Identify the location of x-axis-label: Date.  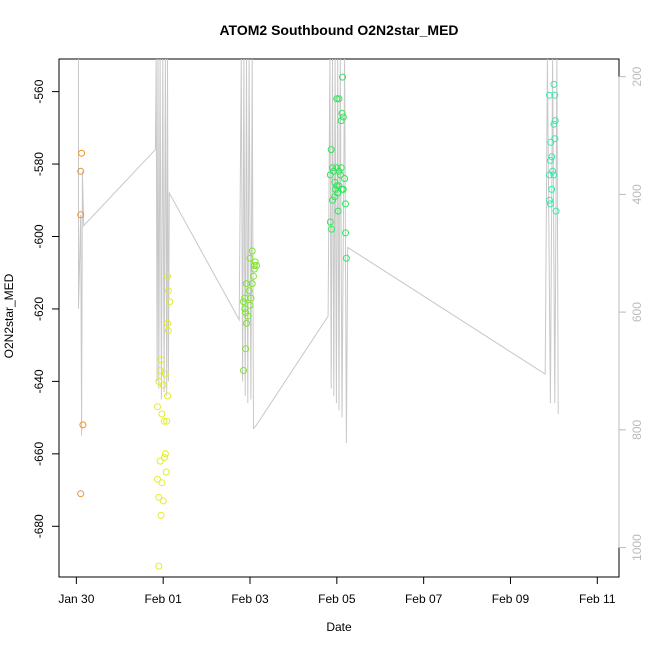
(339, 627).